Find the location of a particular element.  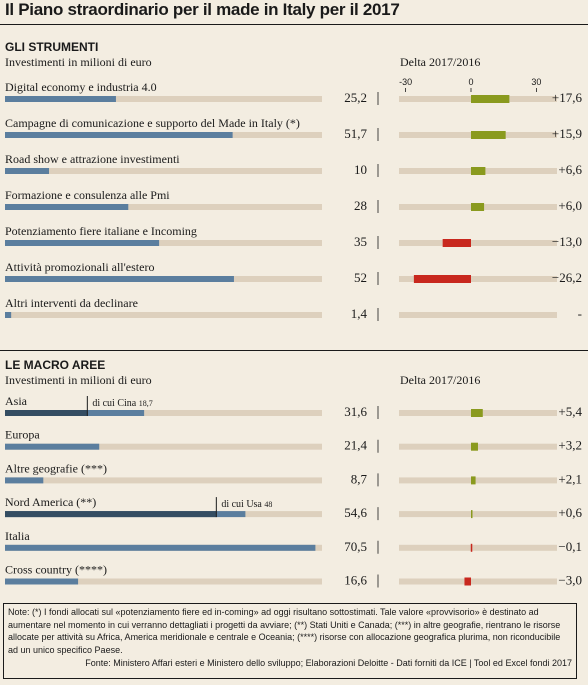

sub-value-number: 18,7 is located at coordinates (146, 403).